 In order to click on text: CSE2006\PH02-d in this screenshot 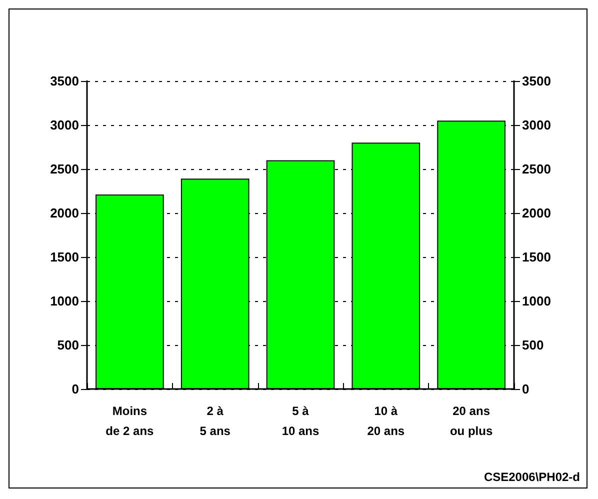, I will do `click(532, 477)`.